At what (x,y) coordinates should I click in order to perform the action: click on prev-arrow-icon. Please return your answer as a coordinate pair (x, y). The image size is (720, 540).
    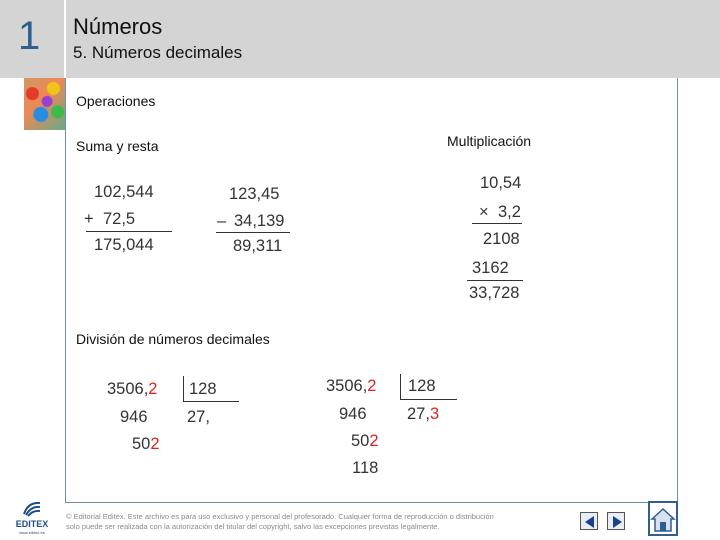
    Looking at the image, I should click on (589, 522).